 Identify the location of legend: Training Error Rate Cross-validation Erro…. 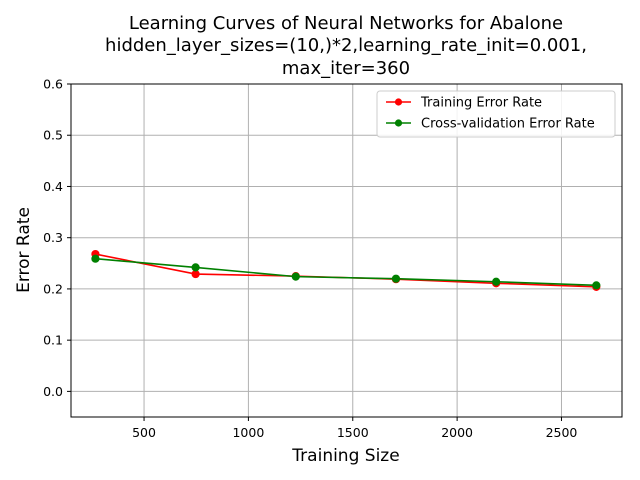
(496, 114).